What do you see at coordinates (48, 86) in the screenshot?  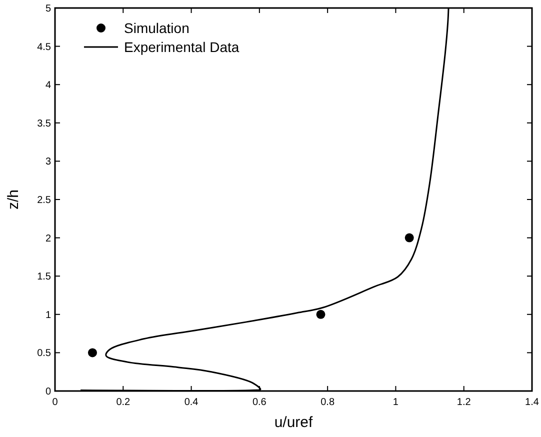 I see `y-tick-label: 4` at bounding box center [48, 86].